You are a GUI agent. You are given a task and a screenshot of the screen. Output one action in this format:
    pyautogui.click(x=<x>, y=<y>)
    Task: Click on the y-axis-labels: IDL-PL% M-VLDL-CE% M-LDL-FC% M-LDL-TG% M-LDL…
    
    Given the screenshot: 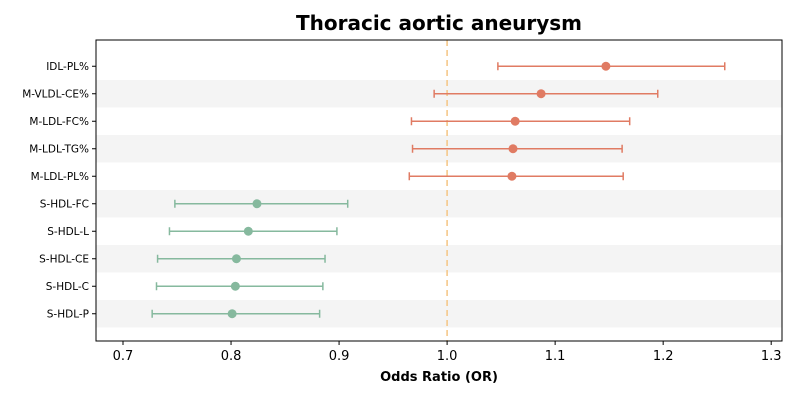 What is the action you would take?
    pyautogui.click(x=59, y=190)
    